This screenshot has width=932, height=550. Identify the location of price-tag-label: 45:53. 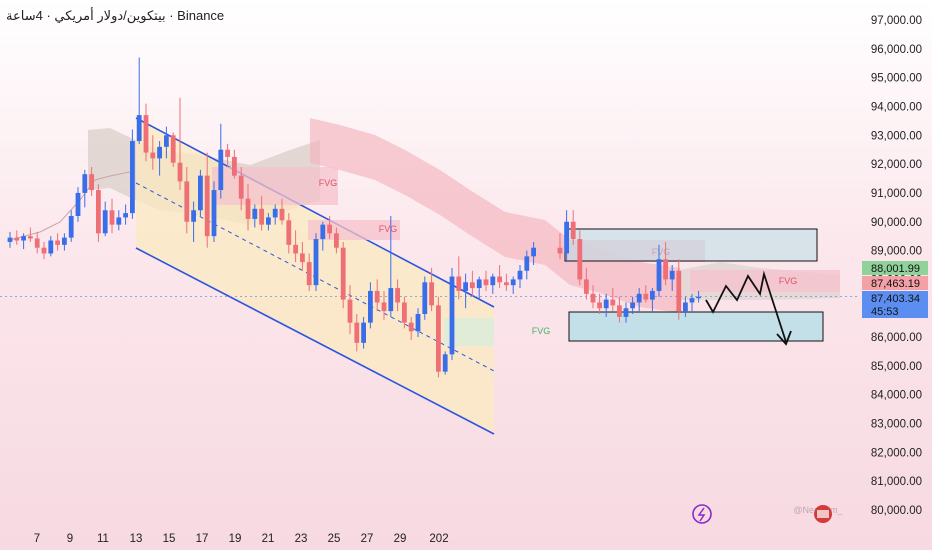
(885, 312).